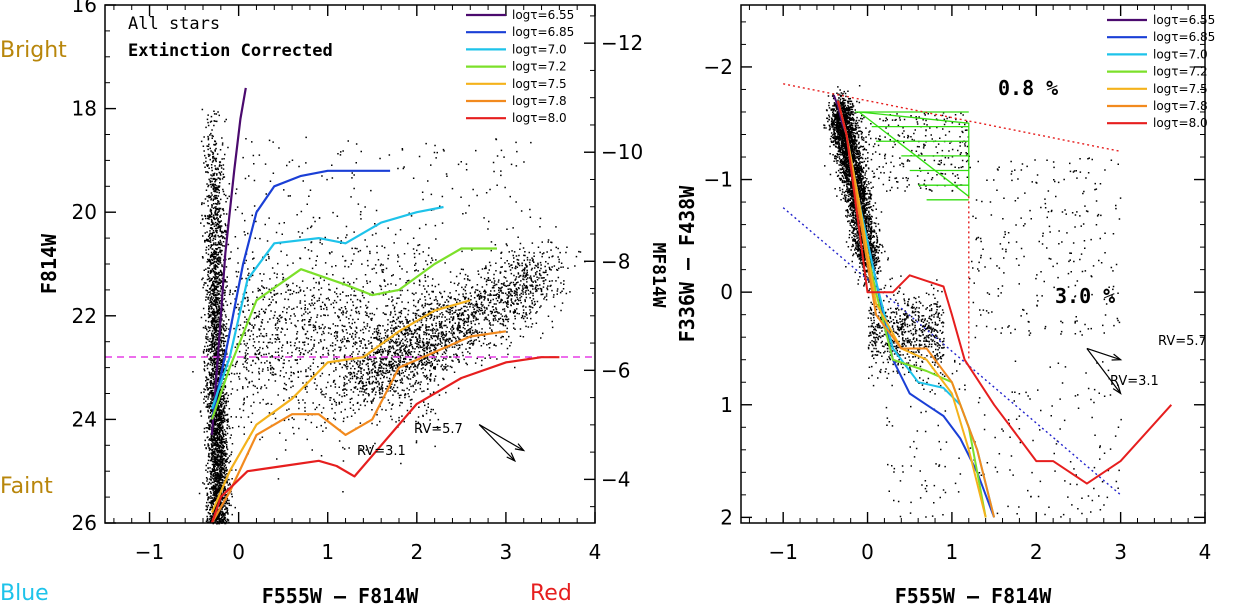 The width and height of the screenshot is (1241, 613). I want to click on hatched-region, so click(912, 156).